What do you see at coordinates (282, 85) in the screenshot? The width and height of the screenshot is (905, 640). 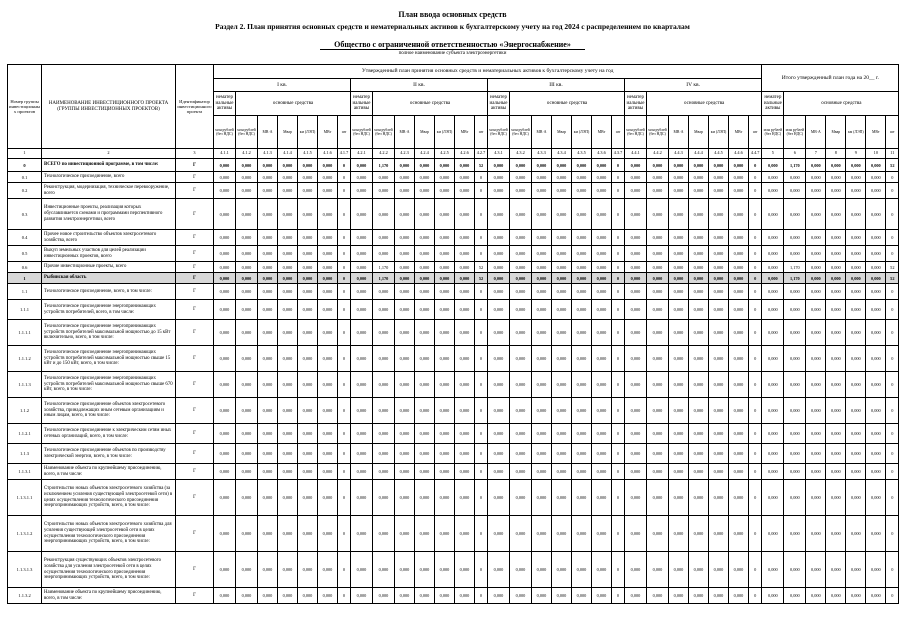 I see `quarter-header: I кв.` at bounding box center [282, 85].